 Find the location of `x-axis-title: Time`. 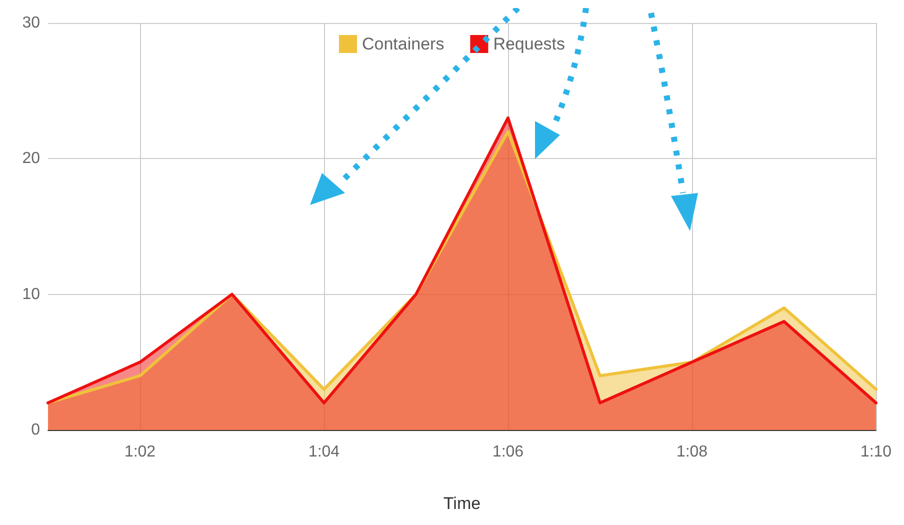

x-axis-title: Time is located at coordinates (462, 503).